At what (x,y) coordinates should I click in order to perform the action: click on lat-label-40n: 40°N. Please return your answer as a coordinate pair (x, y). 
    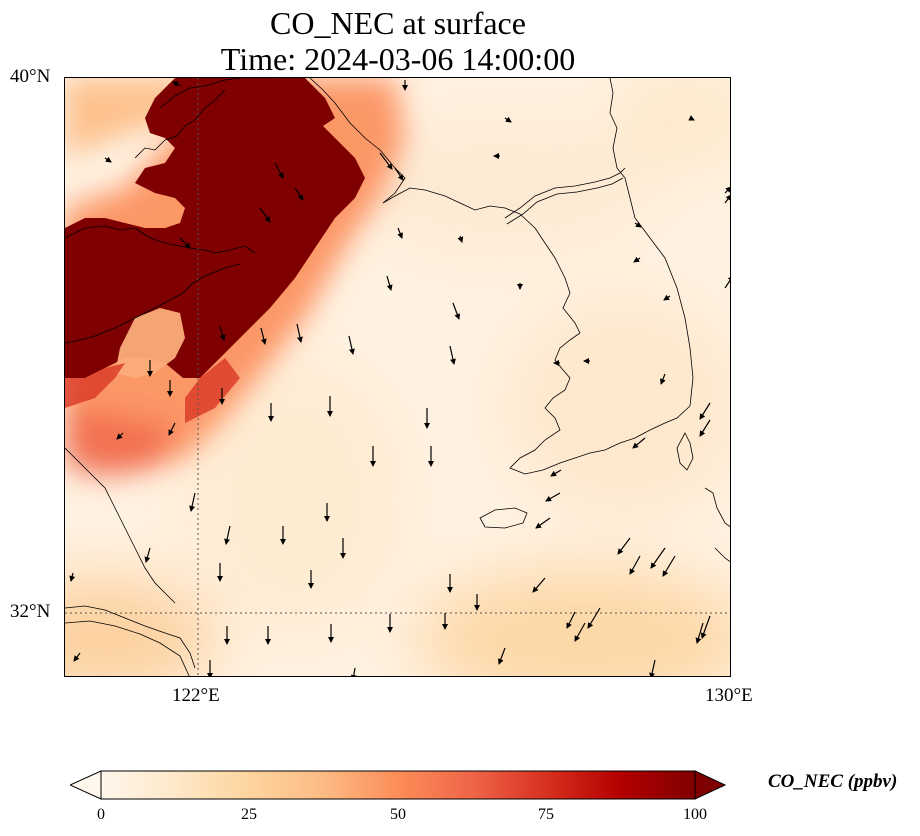
    Looking at the image, I should click on (30, 76).